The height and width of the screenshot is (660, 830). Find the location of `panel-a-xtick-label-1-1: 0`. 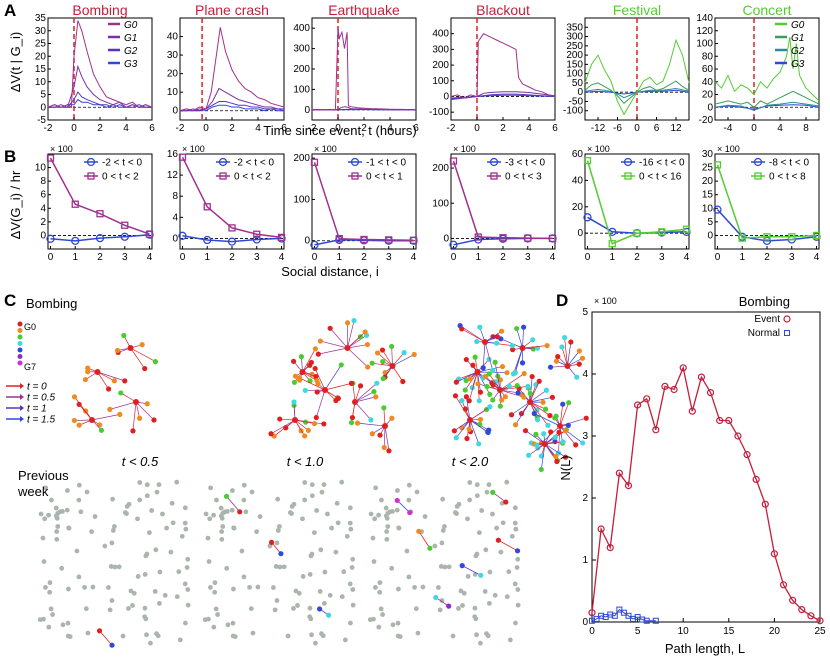

panel-a-xtick-label-1-1: 0 is located at coordinates (206, 128).